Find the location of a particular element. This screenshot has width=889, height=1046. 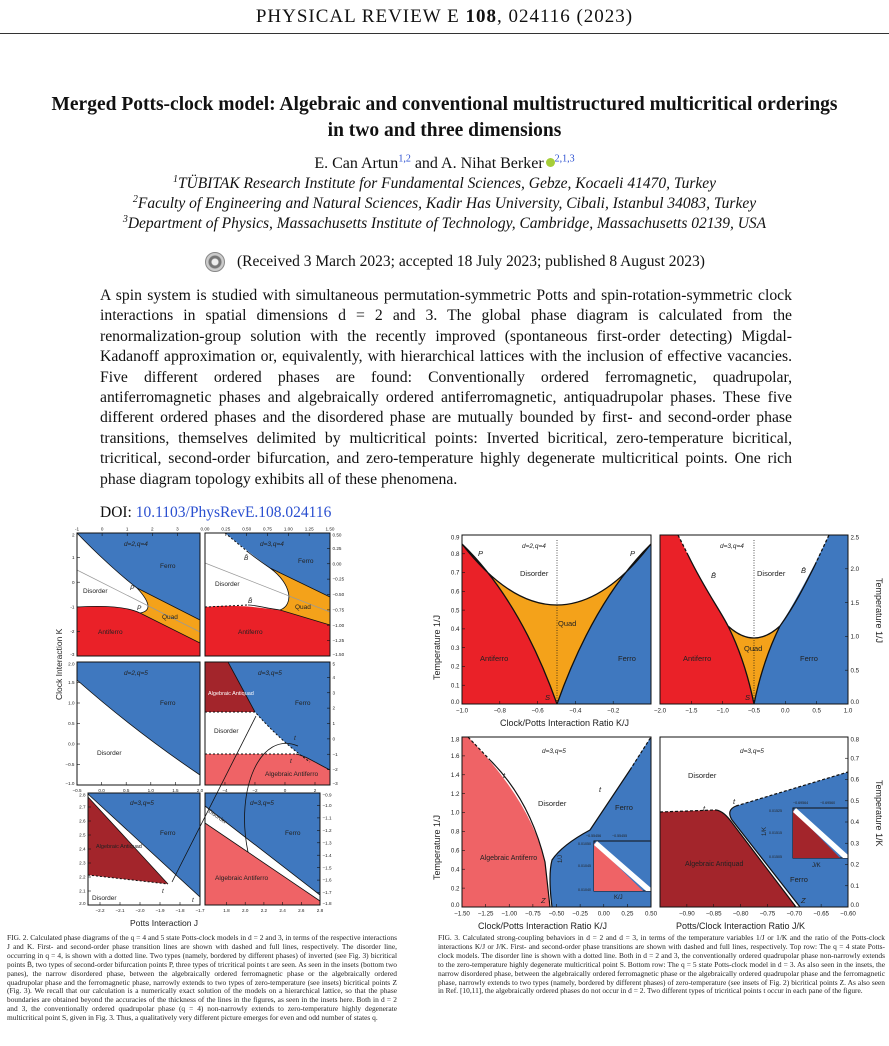

x-tick-label: −1.00 is located at coordinates (509, 914).